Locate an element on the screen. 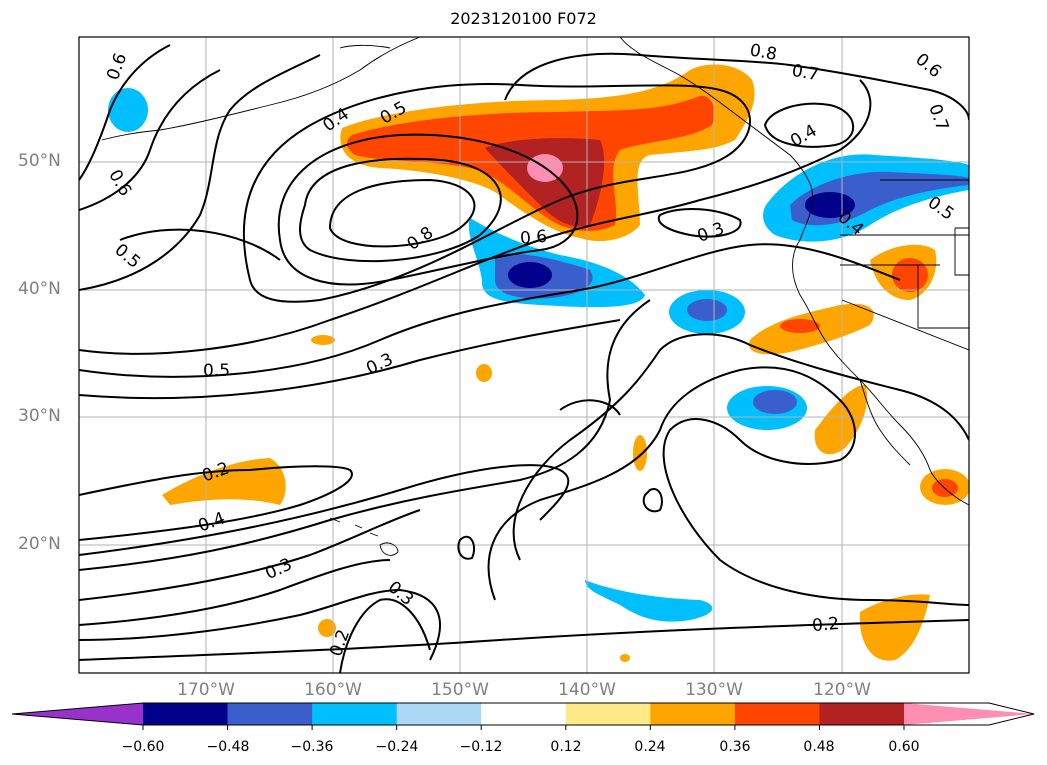 This screenshot has width=1047, height=765. lat-label-30n: 30°N is located at coordinates (39, 416).